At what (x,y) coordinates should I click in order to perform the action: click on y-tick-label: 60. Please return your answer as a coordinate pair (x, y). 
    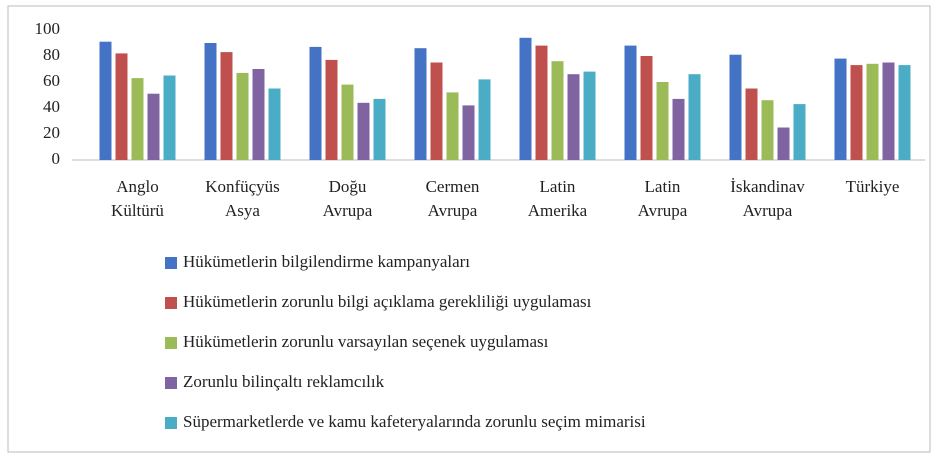
    Looking at the image, I should click on (51, 80).